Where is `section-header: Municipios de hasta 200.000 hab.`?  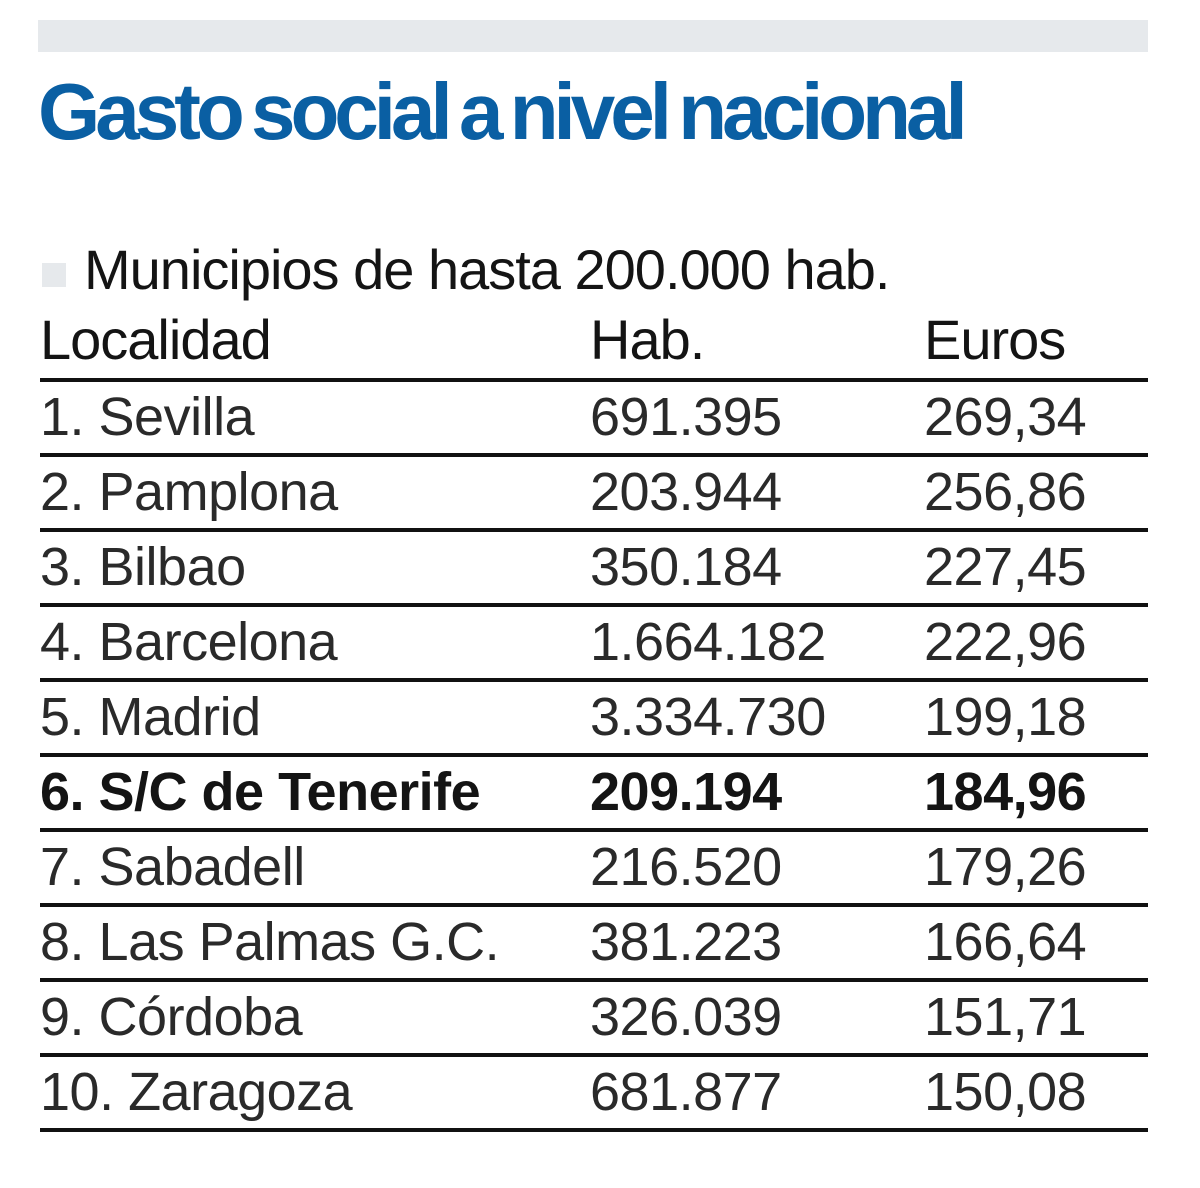
section-header: Municipios de hasta 200.000 hab. is located at coordinates (466, 270).